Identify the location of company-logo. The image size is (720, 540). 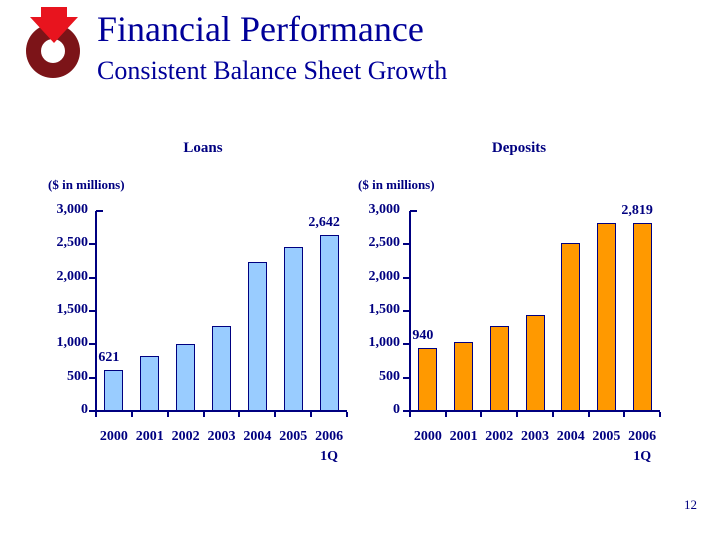
(54, 43).